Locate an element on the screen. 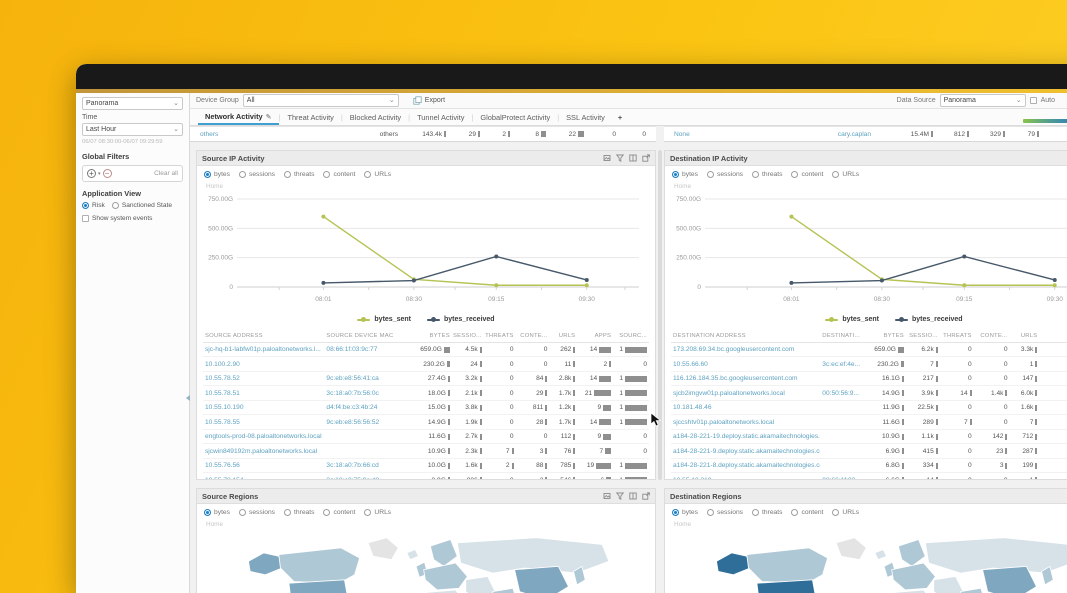  column-header: DESTINATION ADDRESS is located at coordinates (709, 335).